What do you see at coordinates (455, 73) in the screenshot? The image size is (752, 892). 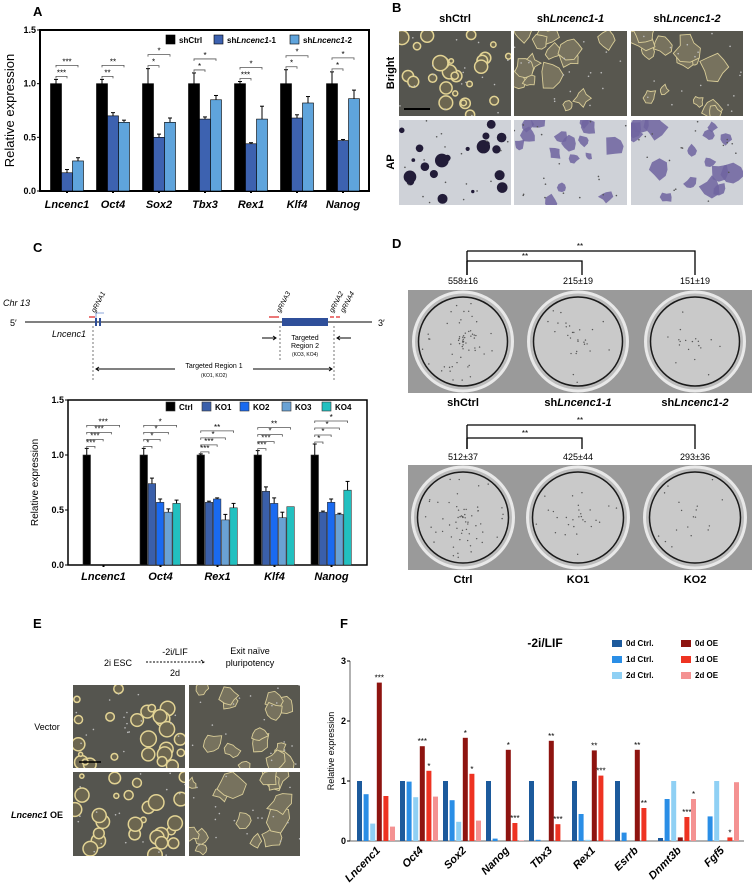 I see `brightfield-image` at bounding box center [455, 73].